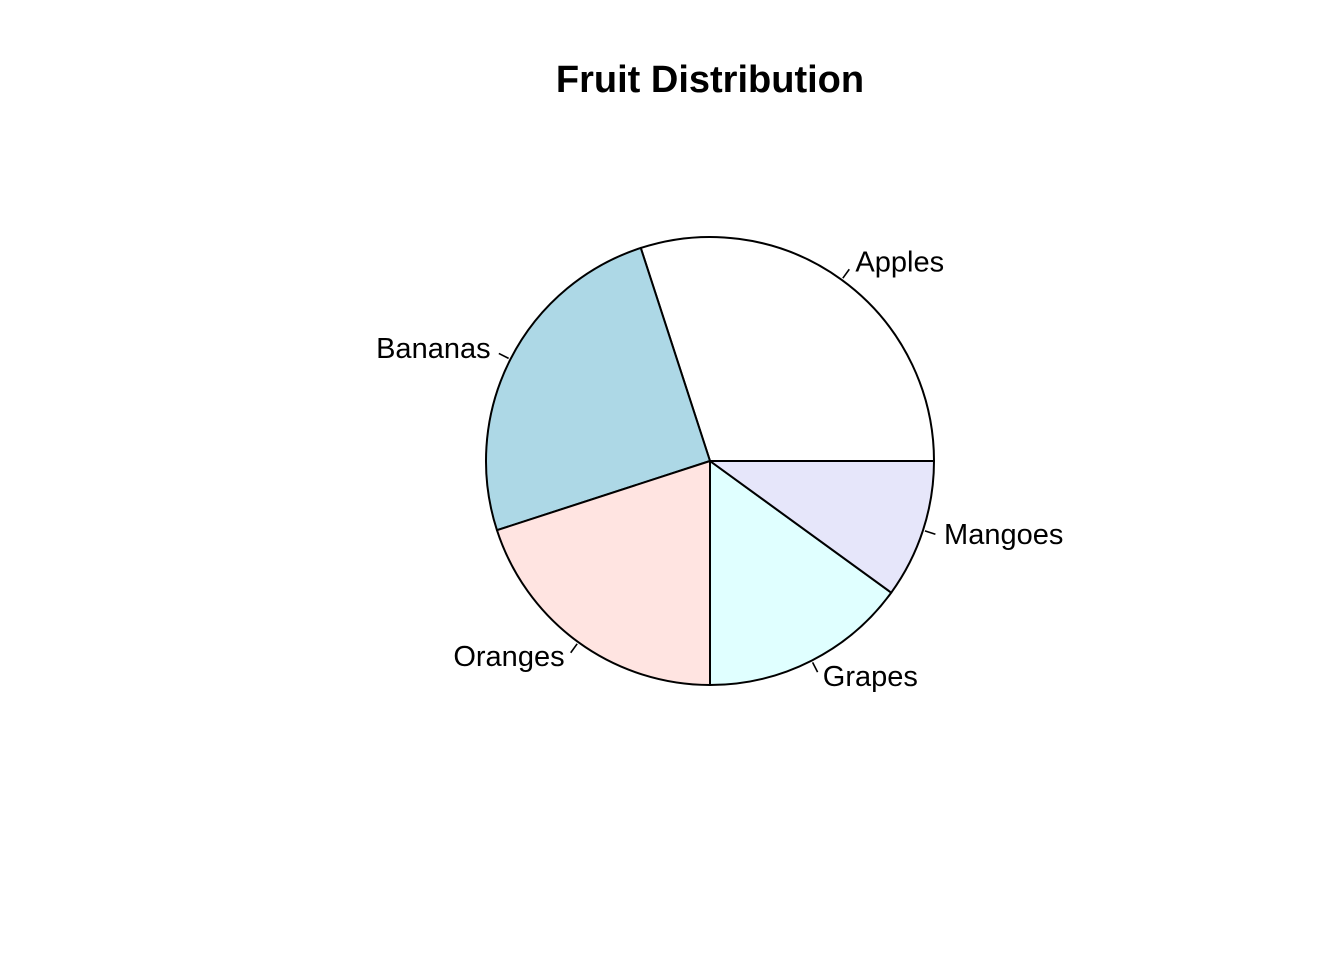 The image size is (1344, 965). I want to click on pie-slice-bananas, so click(598, 389).